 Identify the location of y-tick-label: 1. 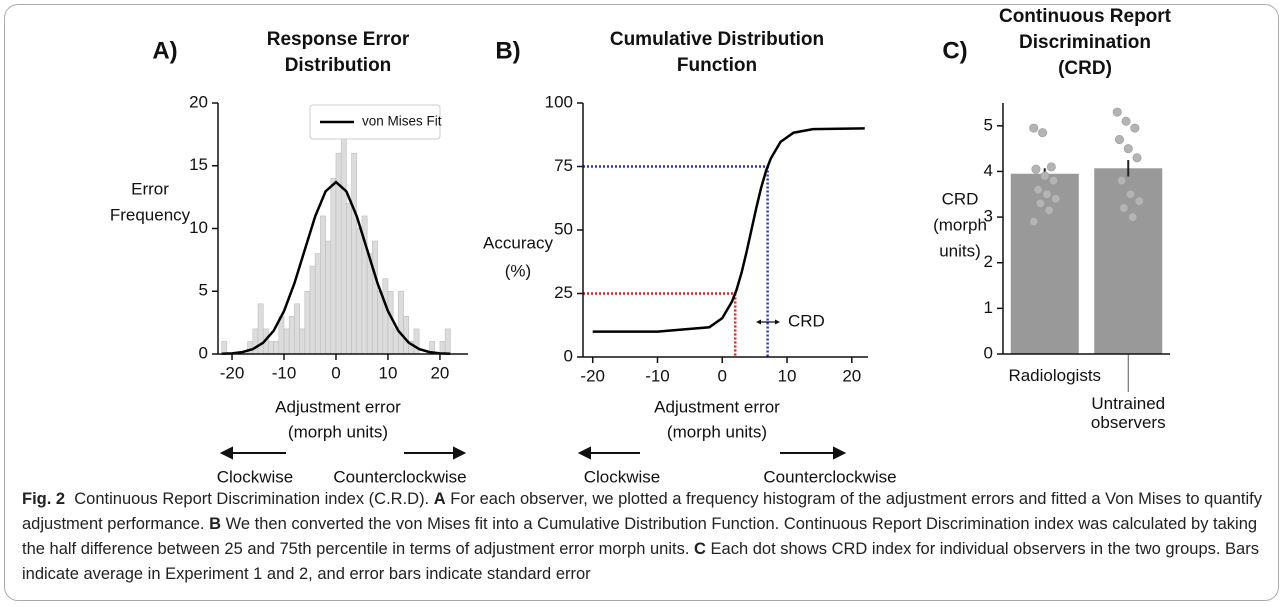
(988, 307).